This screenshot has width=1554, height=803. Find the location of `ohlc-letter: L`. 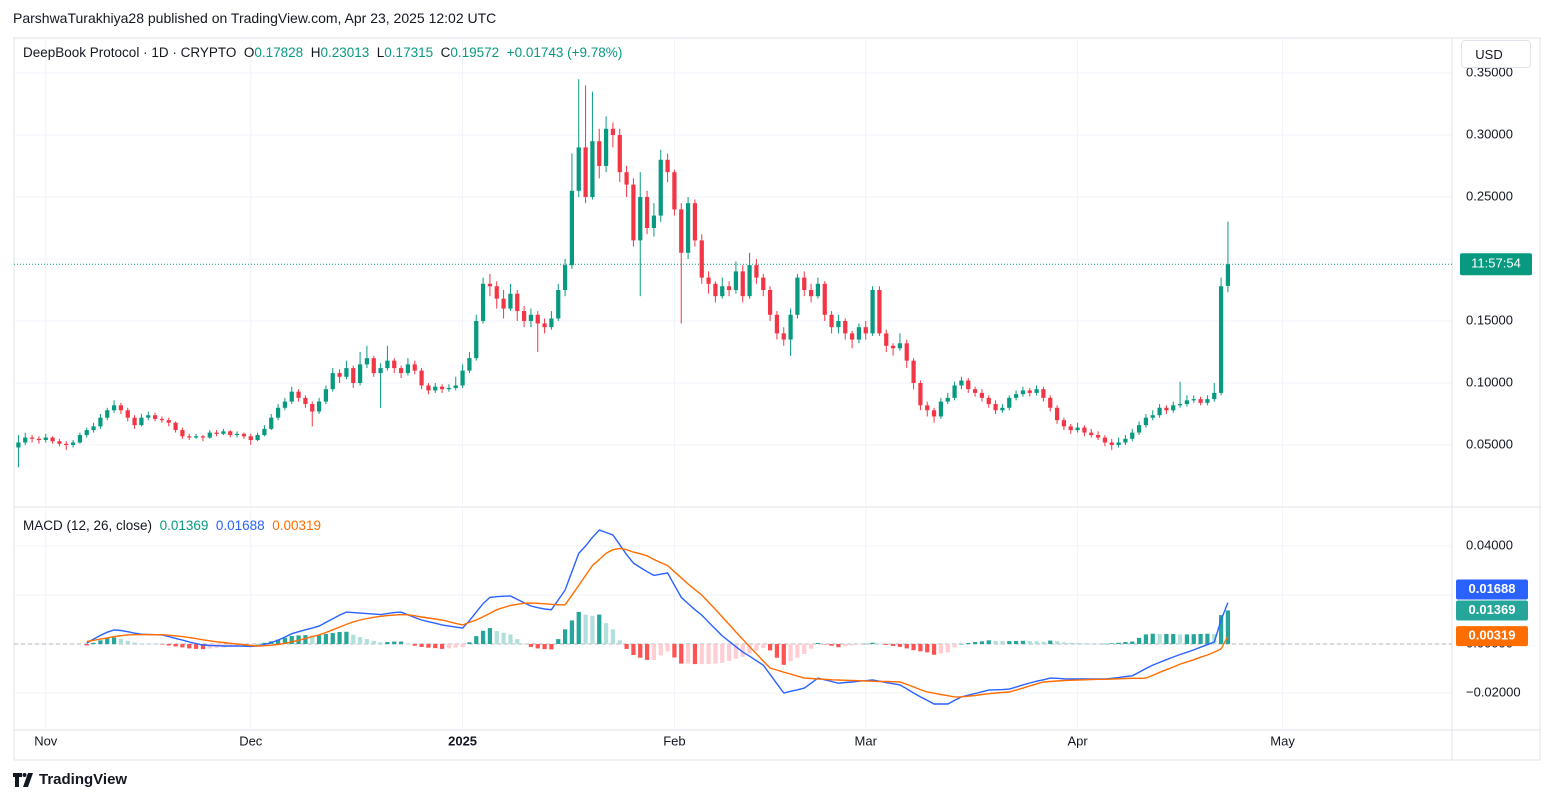

ohlc-letter: L is located at coordinates (380, 52).